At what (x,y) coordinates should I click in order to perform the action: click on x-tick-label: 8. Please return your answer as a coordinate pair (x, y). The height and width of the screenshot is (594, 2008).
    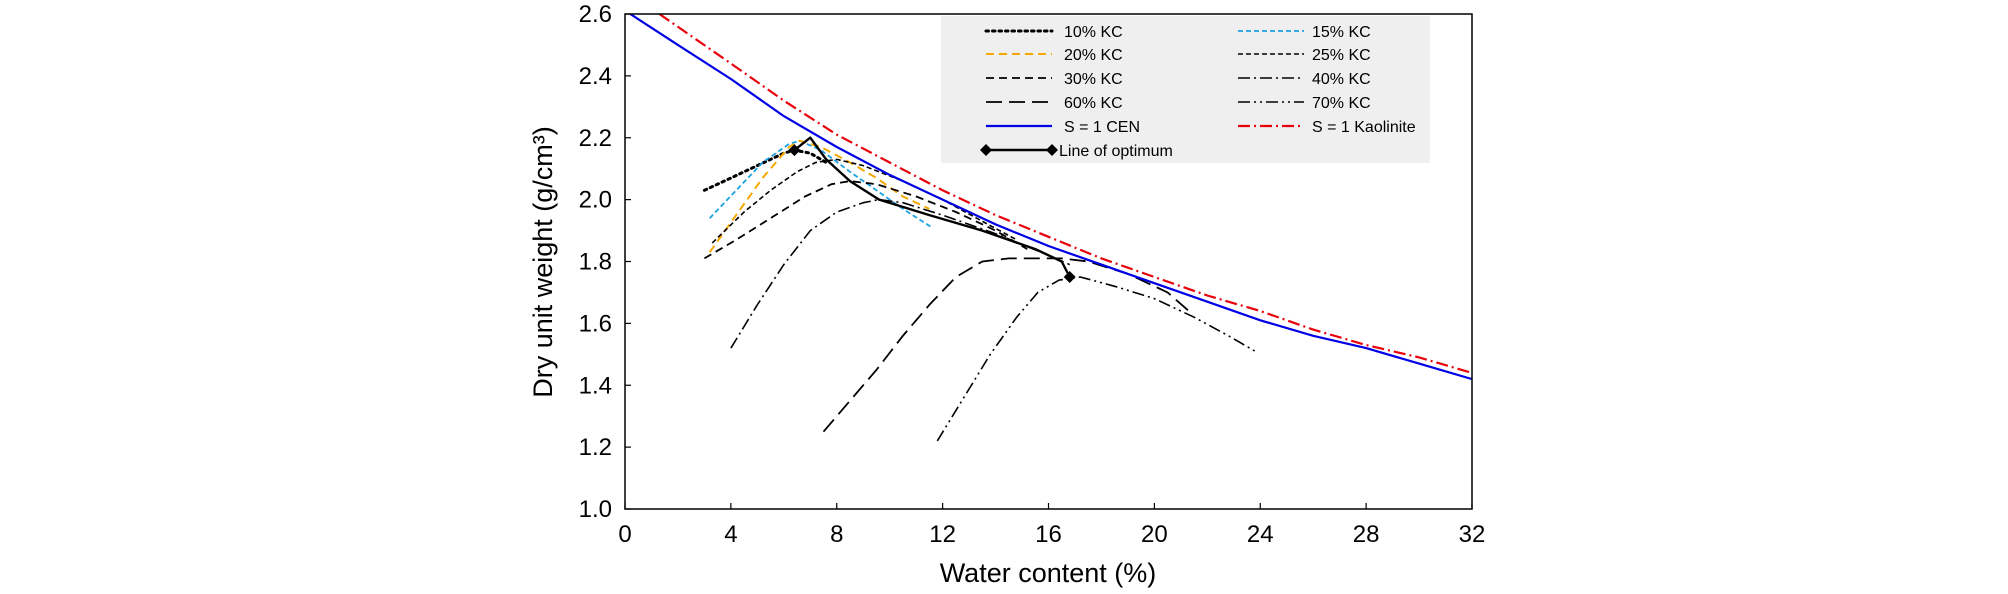
    Looking at the image, I should click on (836, 534).